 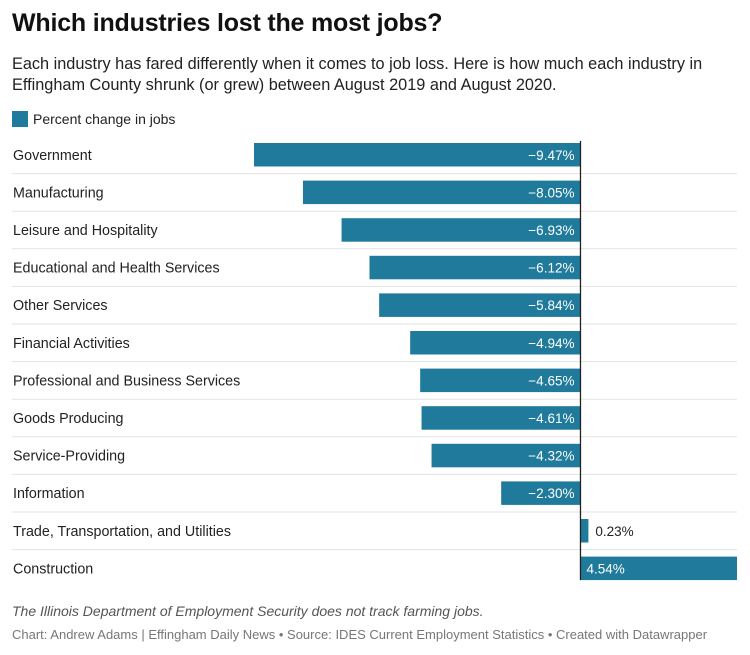 What do you see at coordinates (53, 569) in the screenshot?
I see `category-label: Construction` at bounding box center [53, 569].